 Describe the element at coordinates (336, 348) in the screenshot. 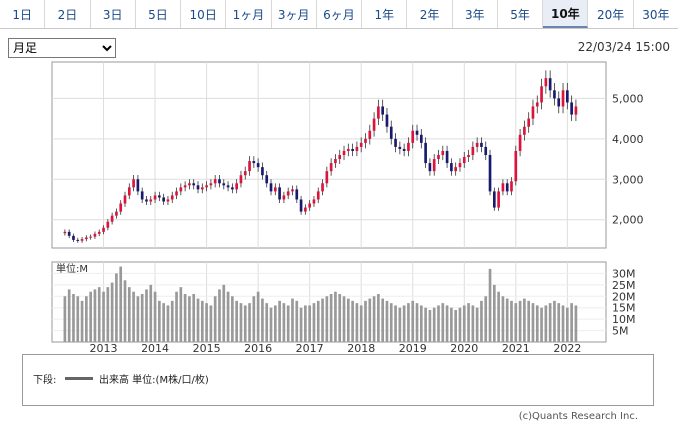

I see `x-axis: 2013 2014 2015 2016 2017 2018 2019 2020 2021 2022` at that location.